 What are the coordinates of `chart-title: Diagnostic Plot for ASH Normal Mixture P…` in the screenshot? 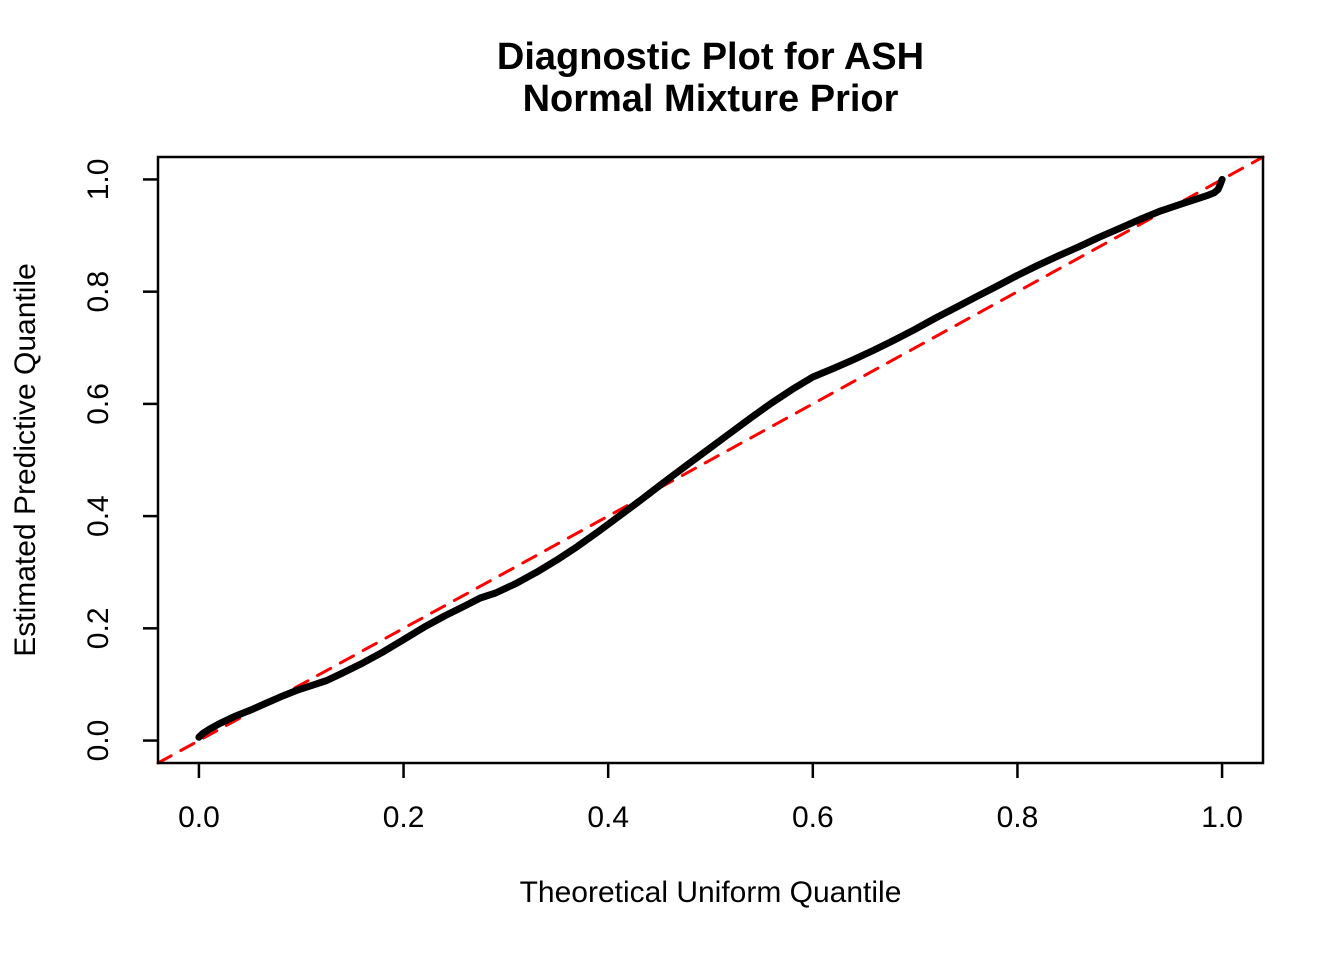 It's located at (710, 78).